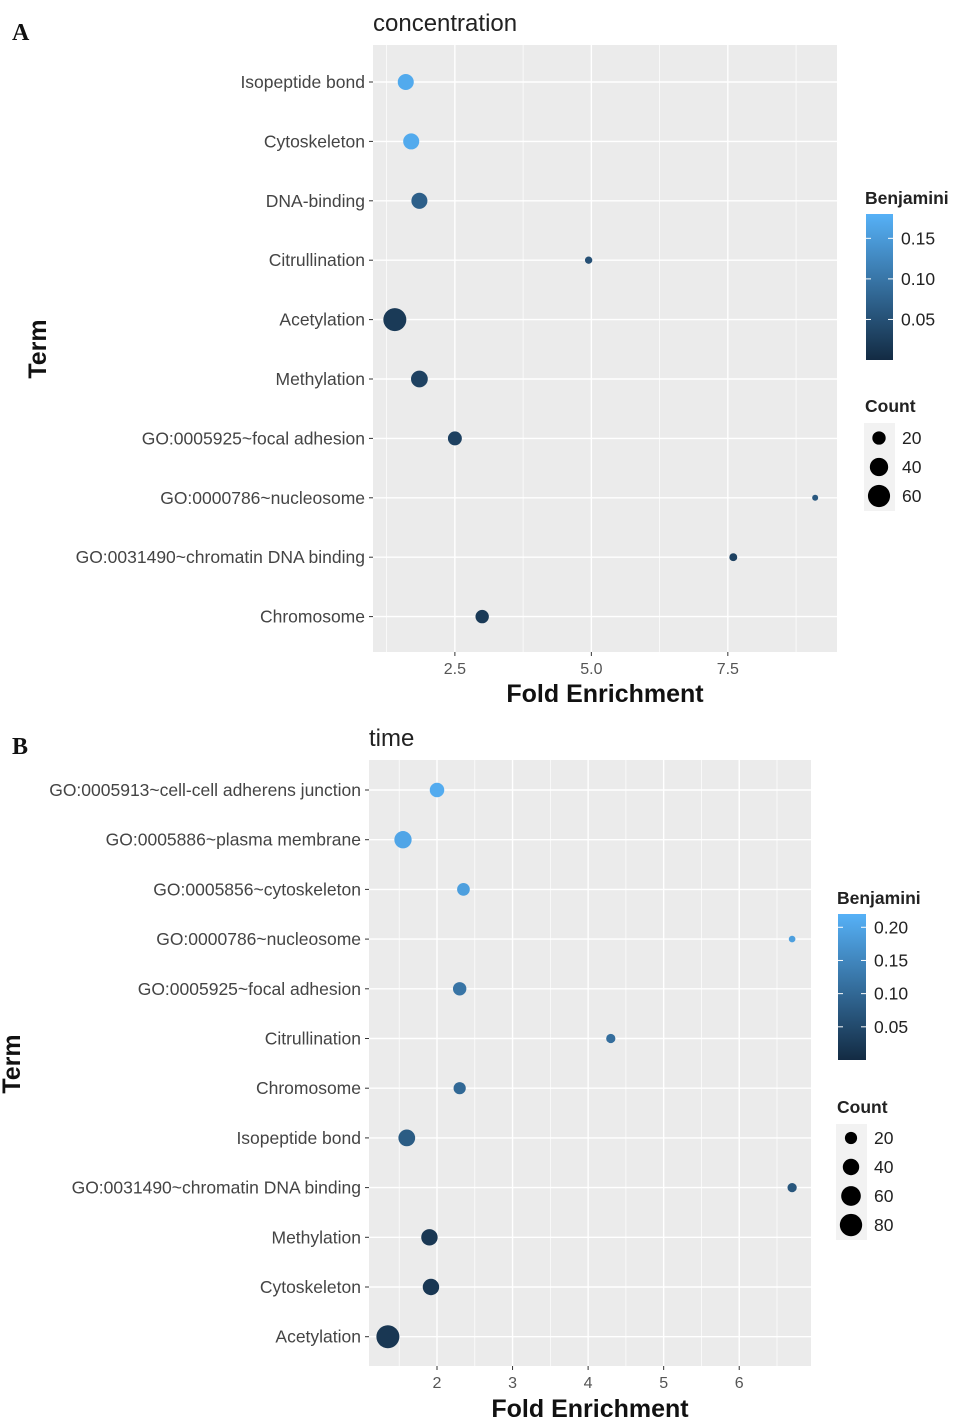  What do you see at coordinates (878, 1064) in the screenshot?
I see `legend: Benjamini 0.20 0.15 0.10 0.05 Count 20 40 60 80` at bounding box center [878, 1064].